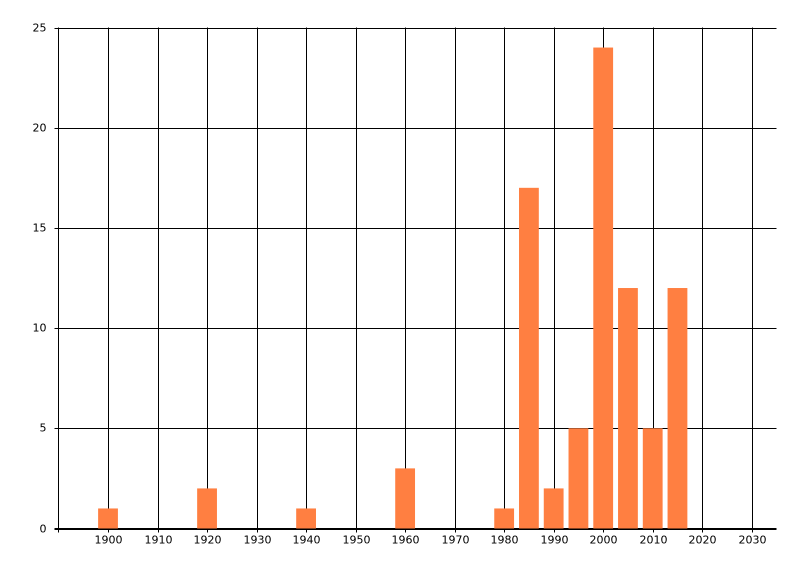 Image resolution: width=800 pixels, height=576 pixels. Describe the element at coordinates (258, 540) in the screenshot. I see `x-tick-label: 1930` at that location.